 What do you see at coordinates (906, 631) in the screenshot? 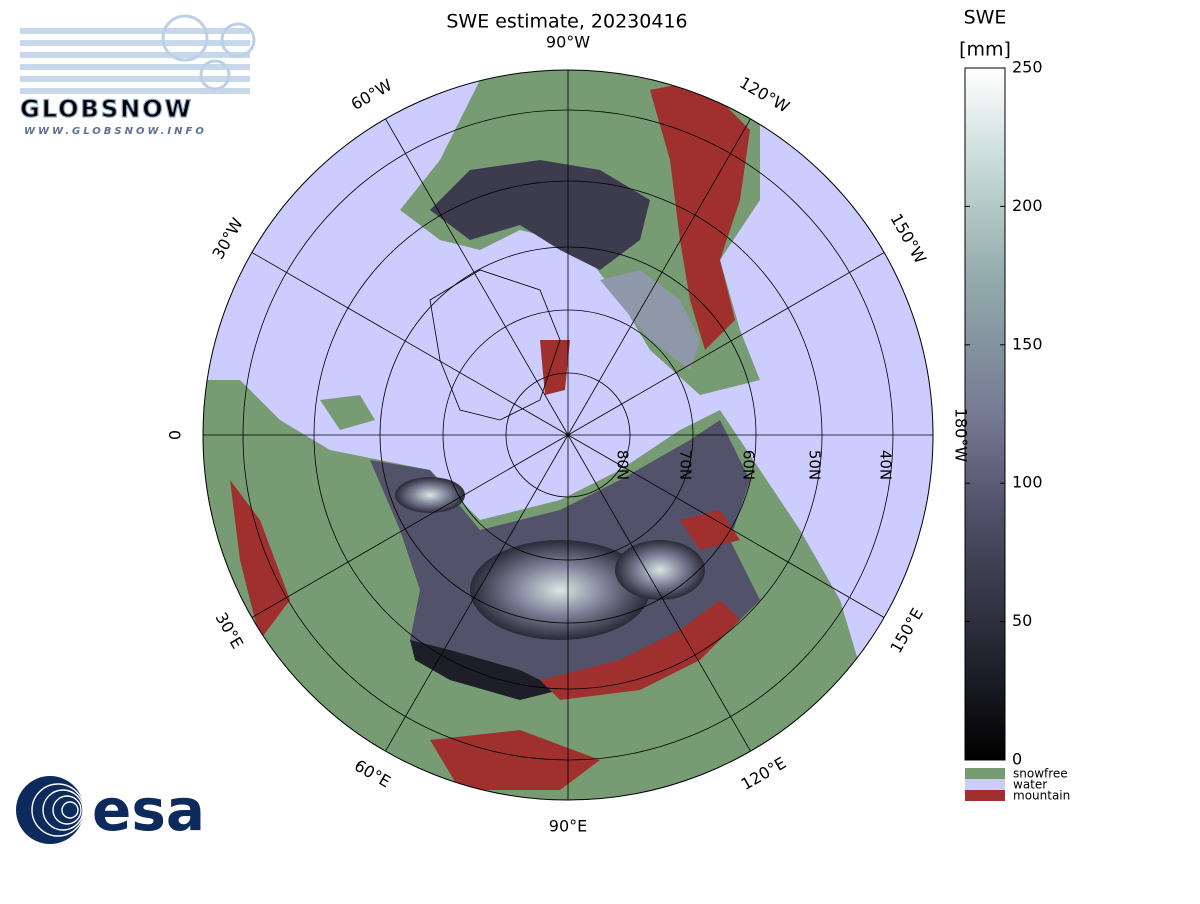
I see `longitude-label: 150°E` at bounding box center [906, 631].